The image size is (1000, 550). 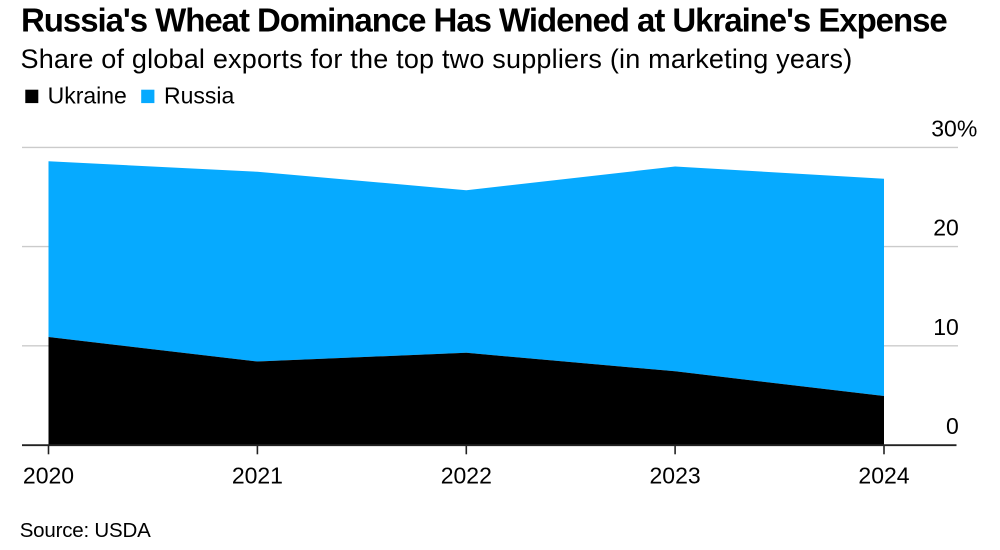 What do you see at coordinates (257, 476) in the screenshot?
I see `svg-text: 2021` at bounding box center [257, 476].